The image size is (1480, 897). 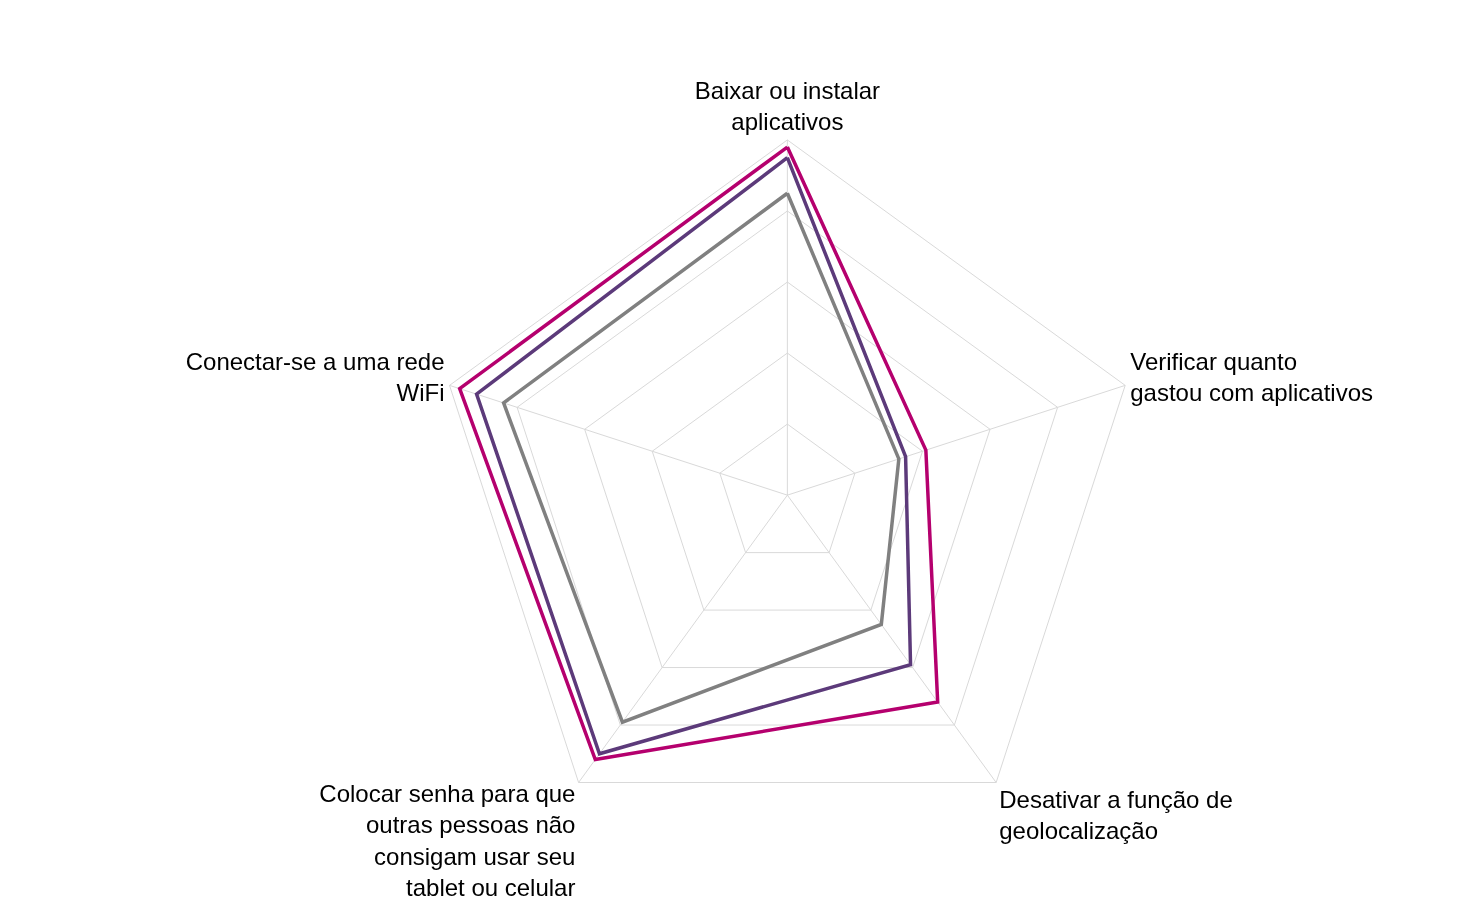 I want to click on spoke-label: Baixar ou instalar aplicativos, so click(x=787, y=105).